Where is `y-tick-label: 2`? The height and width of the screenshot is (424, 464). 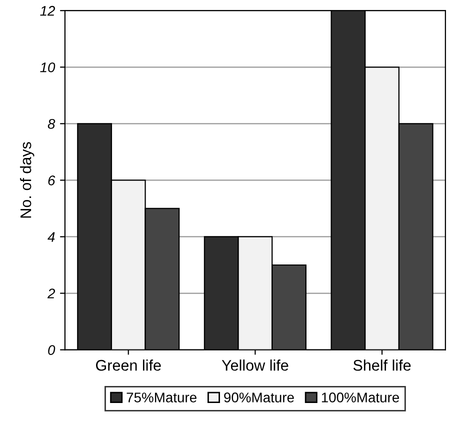
y-tick-label: 2 is located at coordinates (51, 293).